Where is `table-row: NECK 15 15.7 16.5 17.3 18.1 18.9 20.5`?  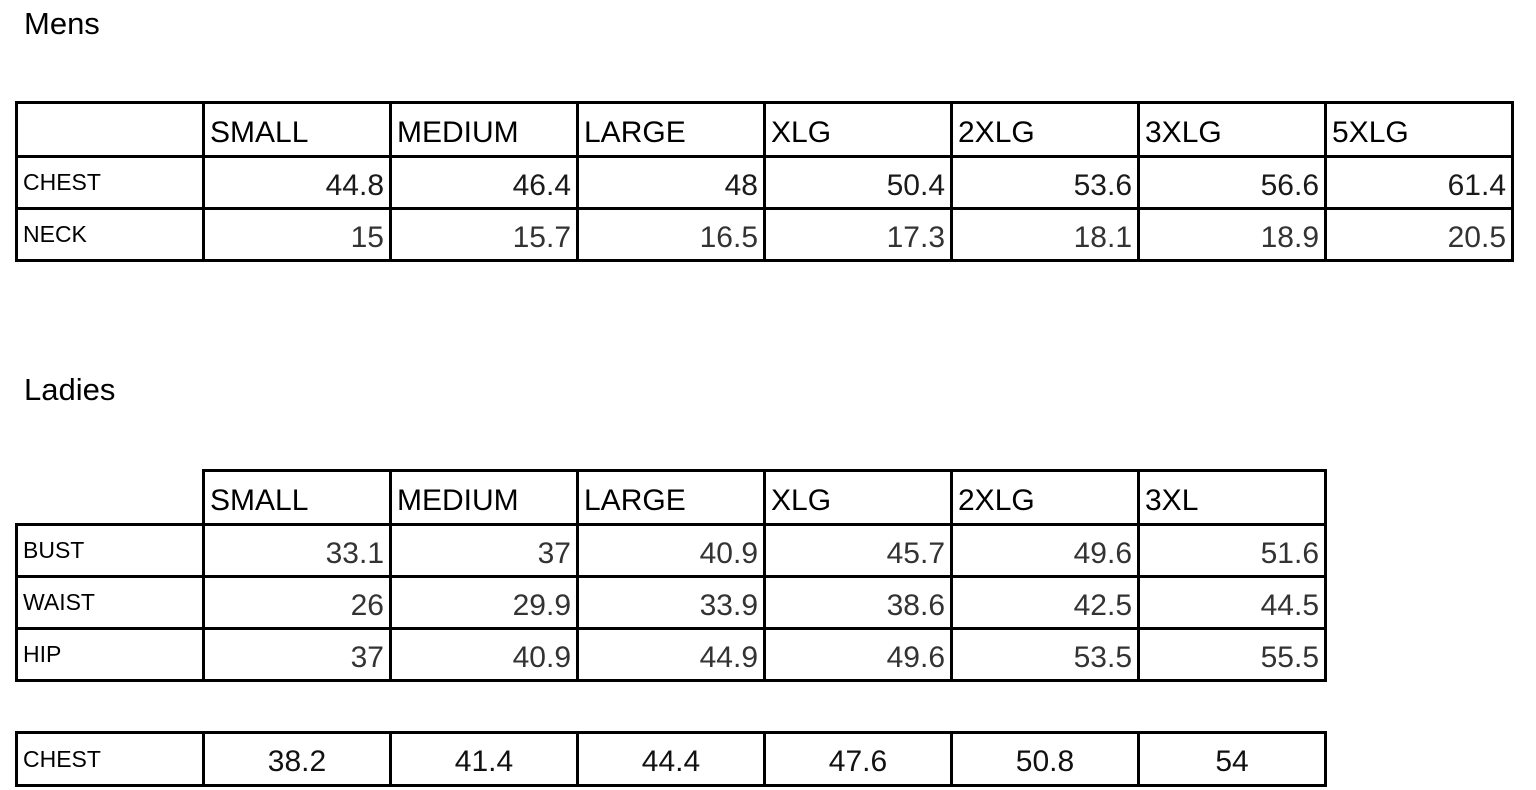
table-row: NECK 15 15.7 16.5 17.3 18.1 18.9 20.5 is located at coordinates (764, 234).